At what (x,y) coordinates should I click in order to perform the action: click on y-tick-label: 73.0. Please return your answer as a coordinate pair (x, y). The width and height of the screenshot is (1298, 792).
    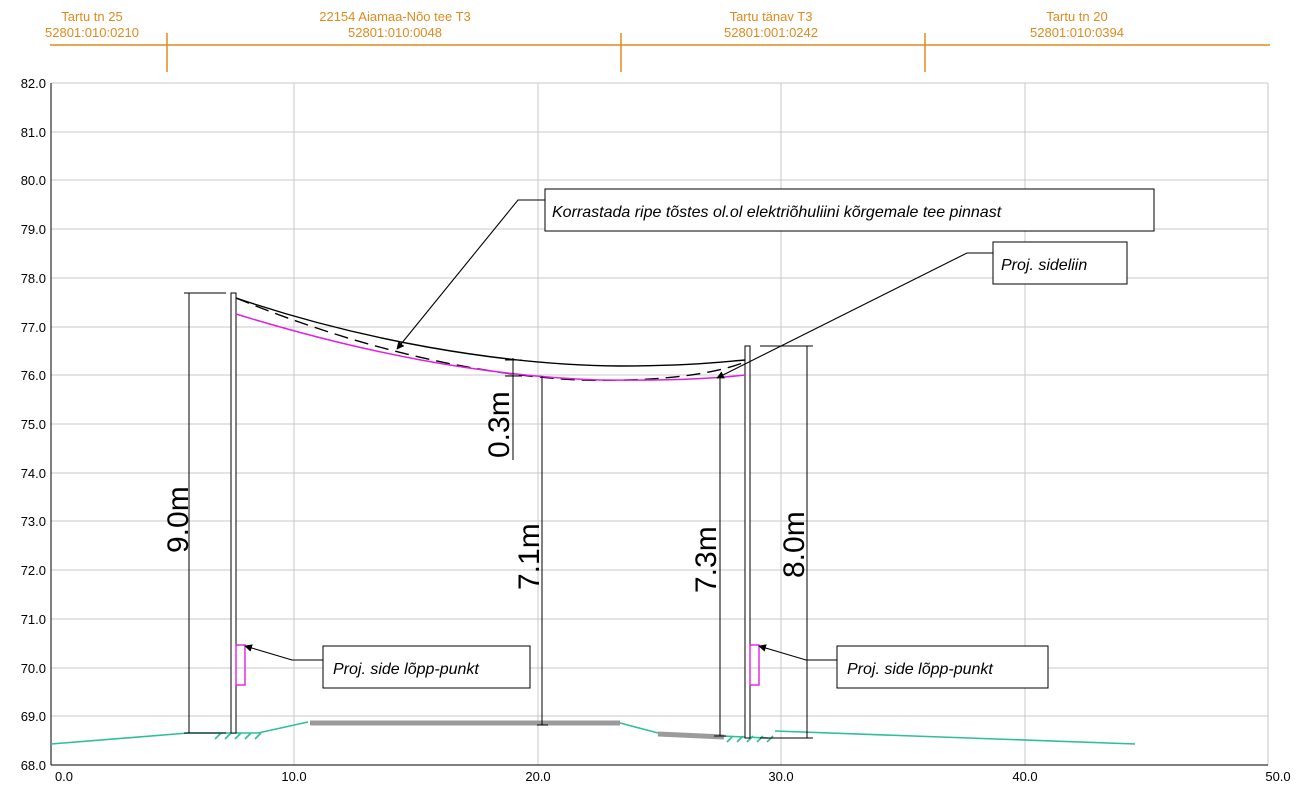
    Looking at the image, I should click on (33, 521).